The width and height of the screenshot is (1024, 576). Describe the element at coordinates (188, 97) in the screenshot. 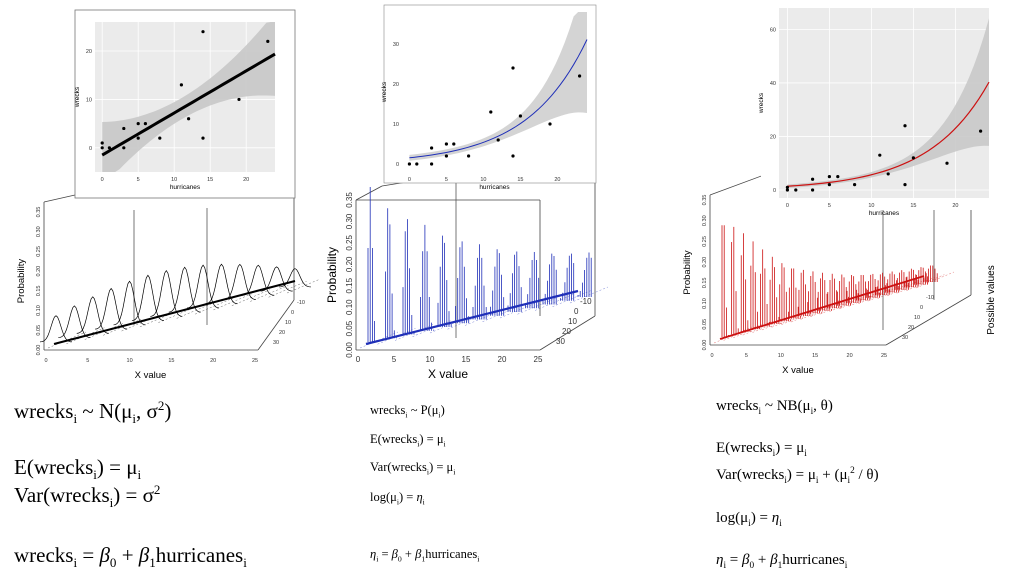

I see `confidence-band` at that location.